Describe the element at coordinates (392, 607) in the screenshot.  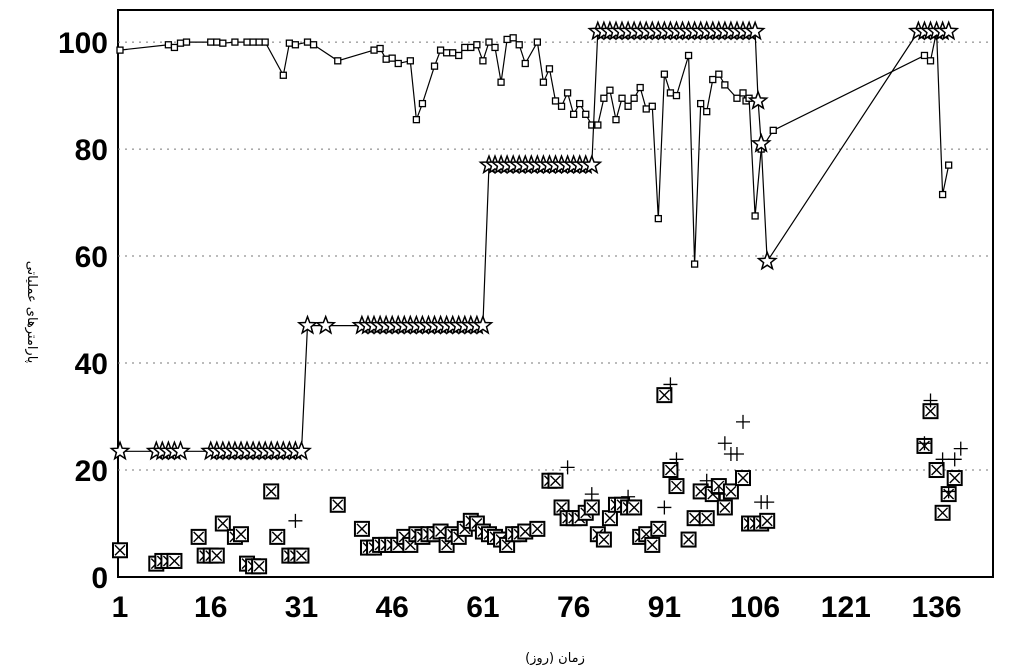
I see `x-tick-label: 46` at that location.